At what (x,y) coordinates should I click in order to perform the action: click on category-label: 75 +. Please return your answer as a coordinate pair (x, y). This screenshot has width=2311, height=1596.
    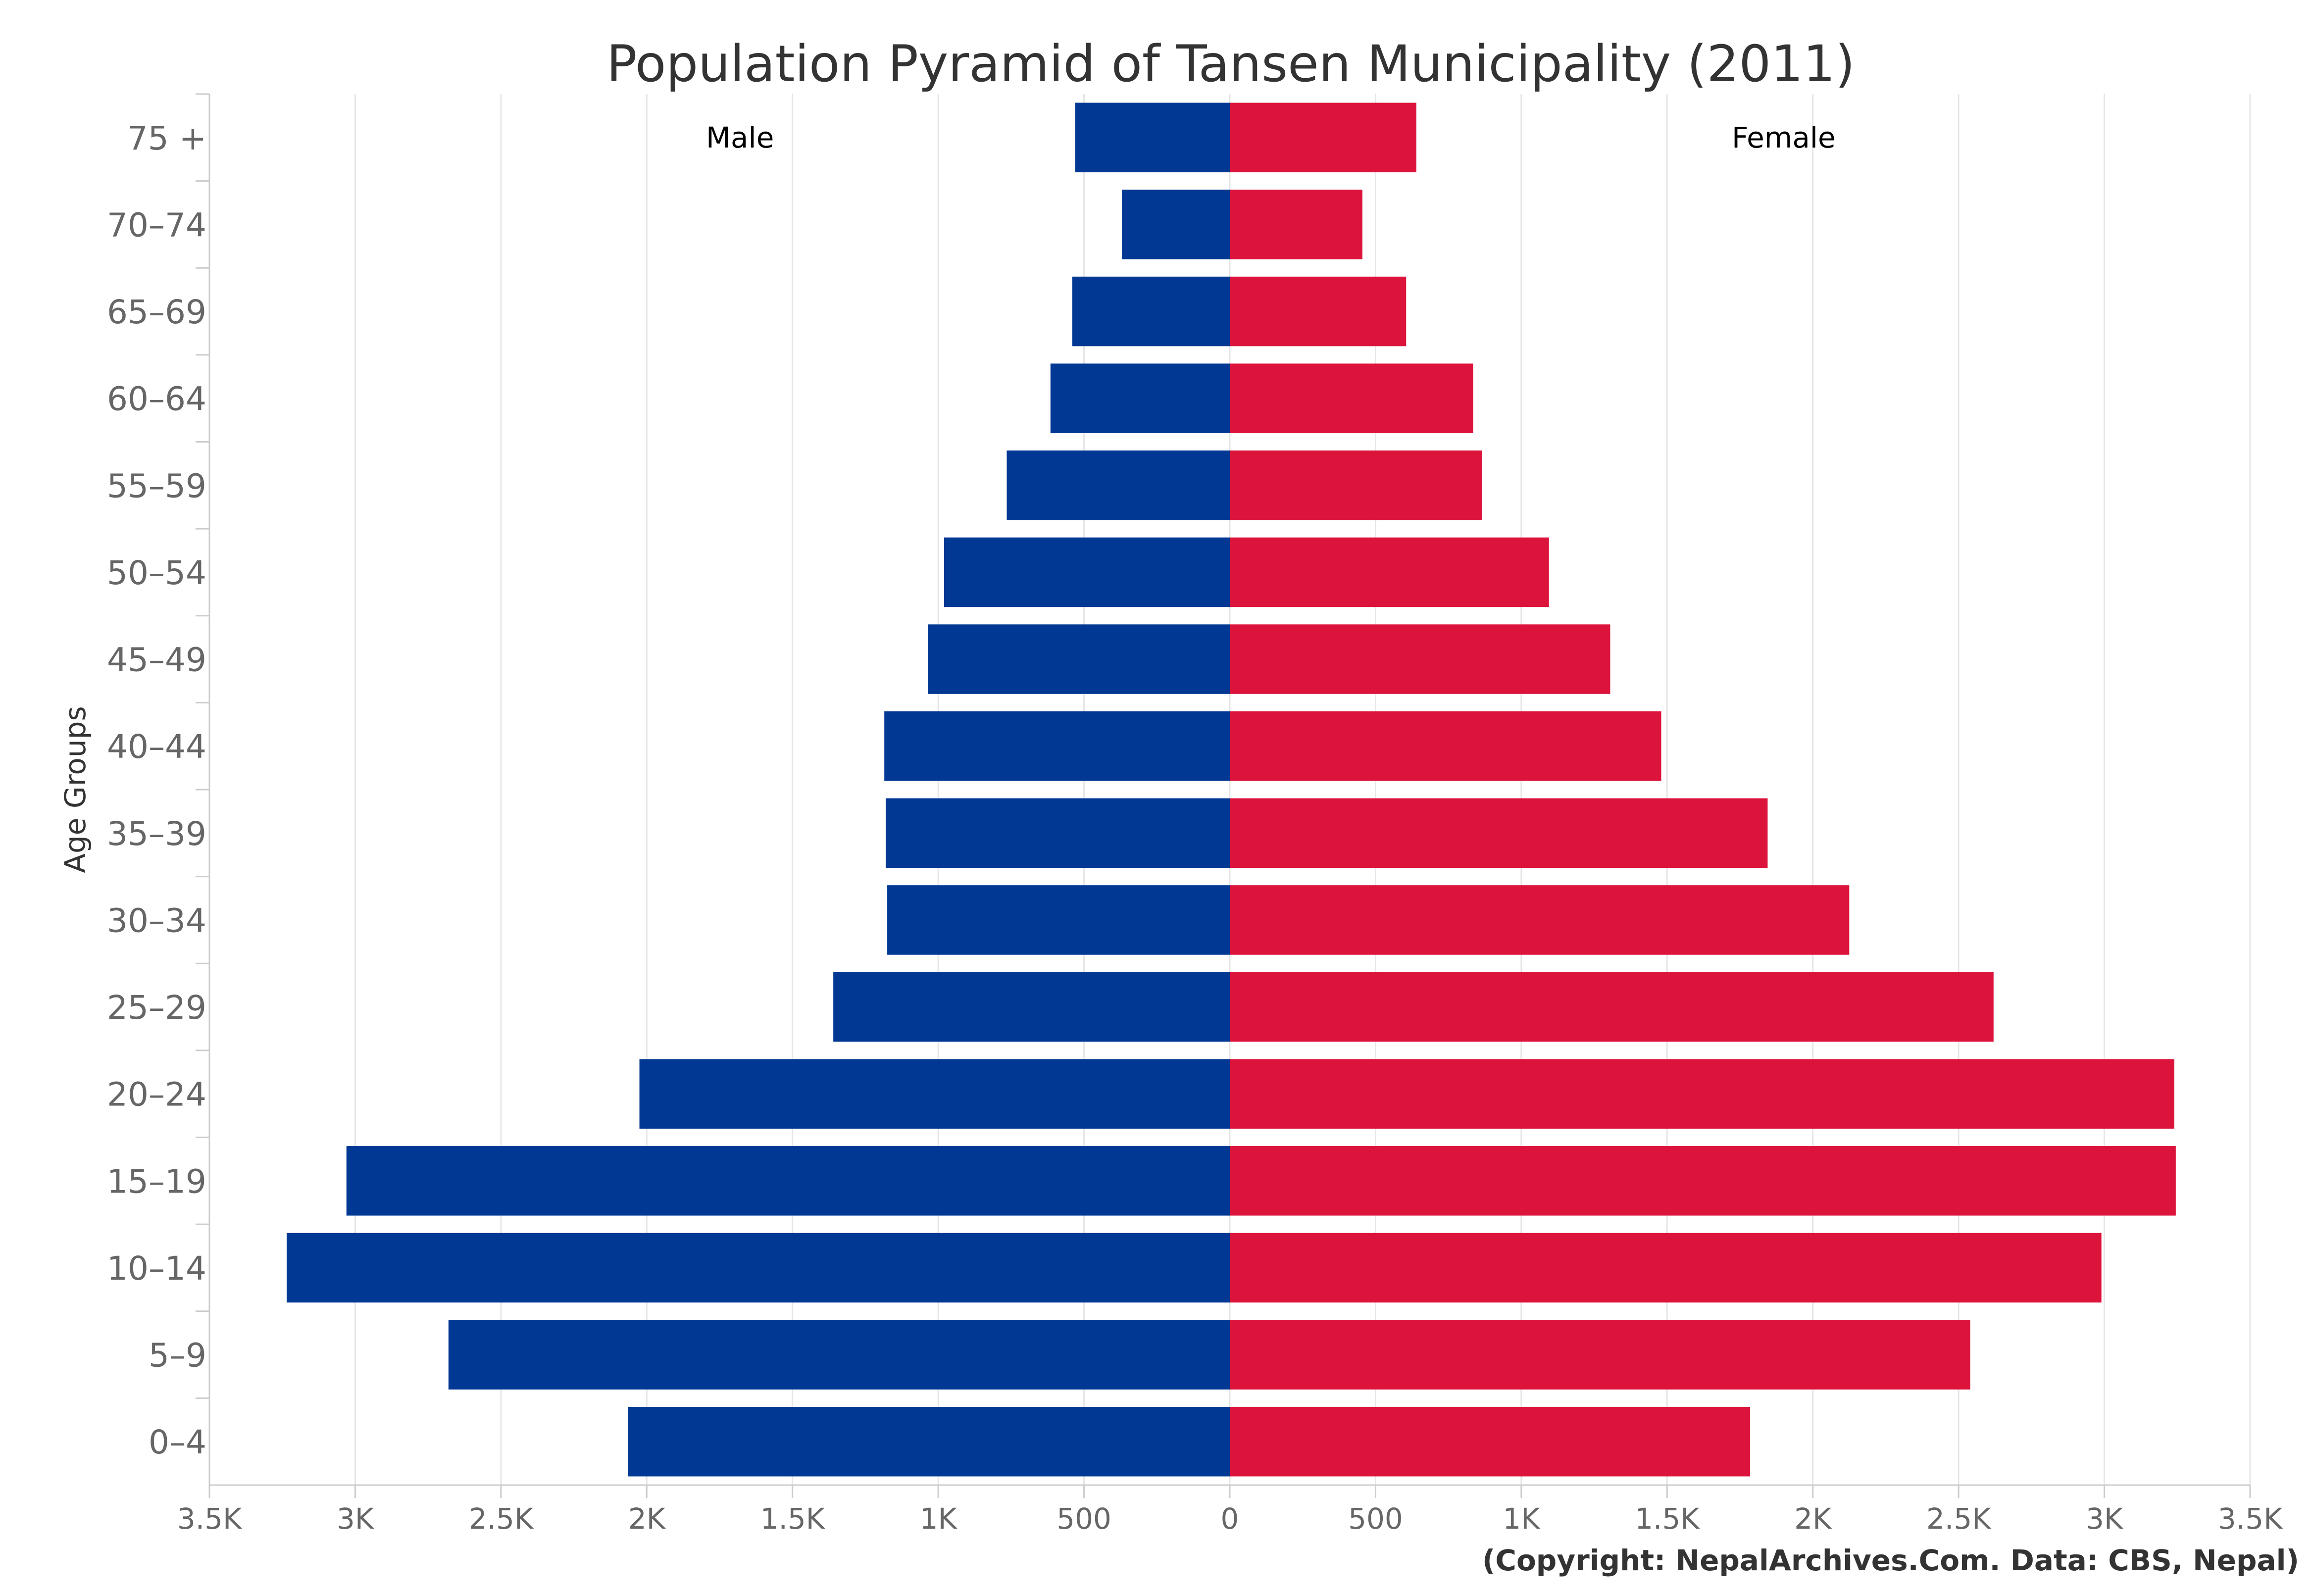
    Looking at the image, I should click on (166, 138).